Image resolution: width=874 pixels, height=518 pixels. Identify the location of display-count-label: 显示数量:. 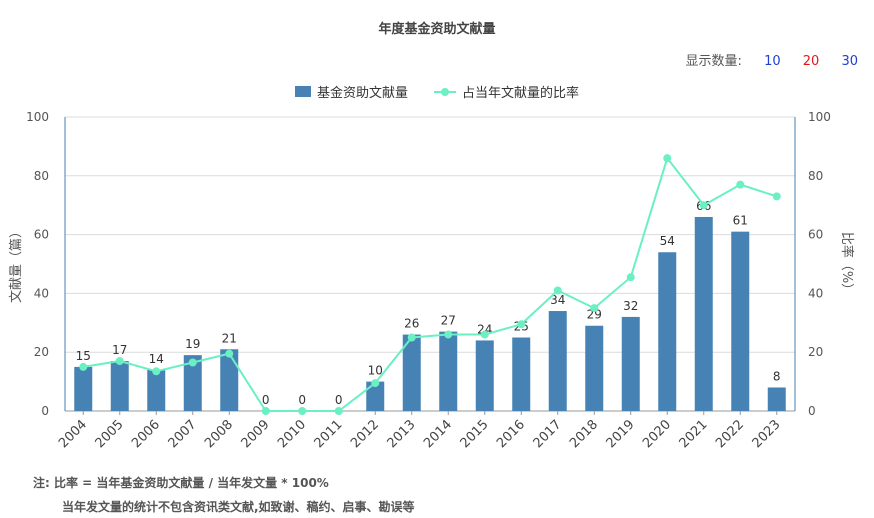
(713, 61).